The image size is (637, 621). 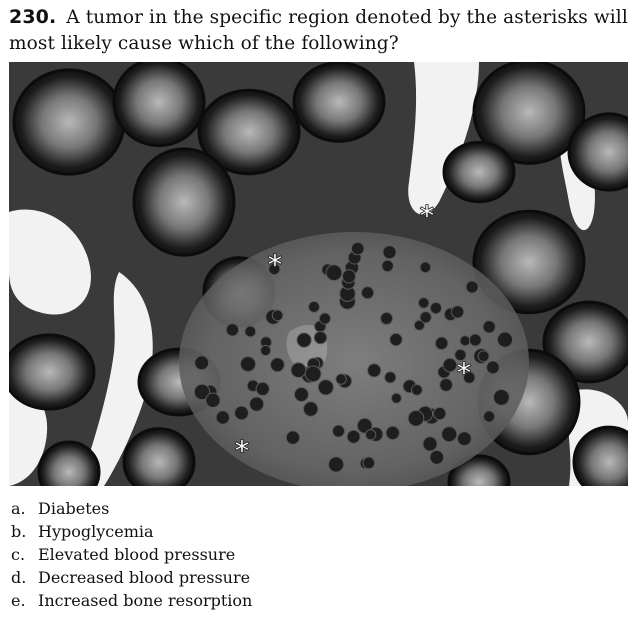 What do you see at coordinates (96, 531) in the screenshot?
I see `option-text: Hypoglycemia` at bounding box center [96, 531].